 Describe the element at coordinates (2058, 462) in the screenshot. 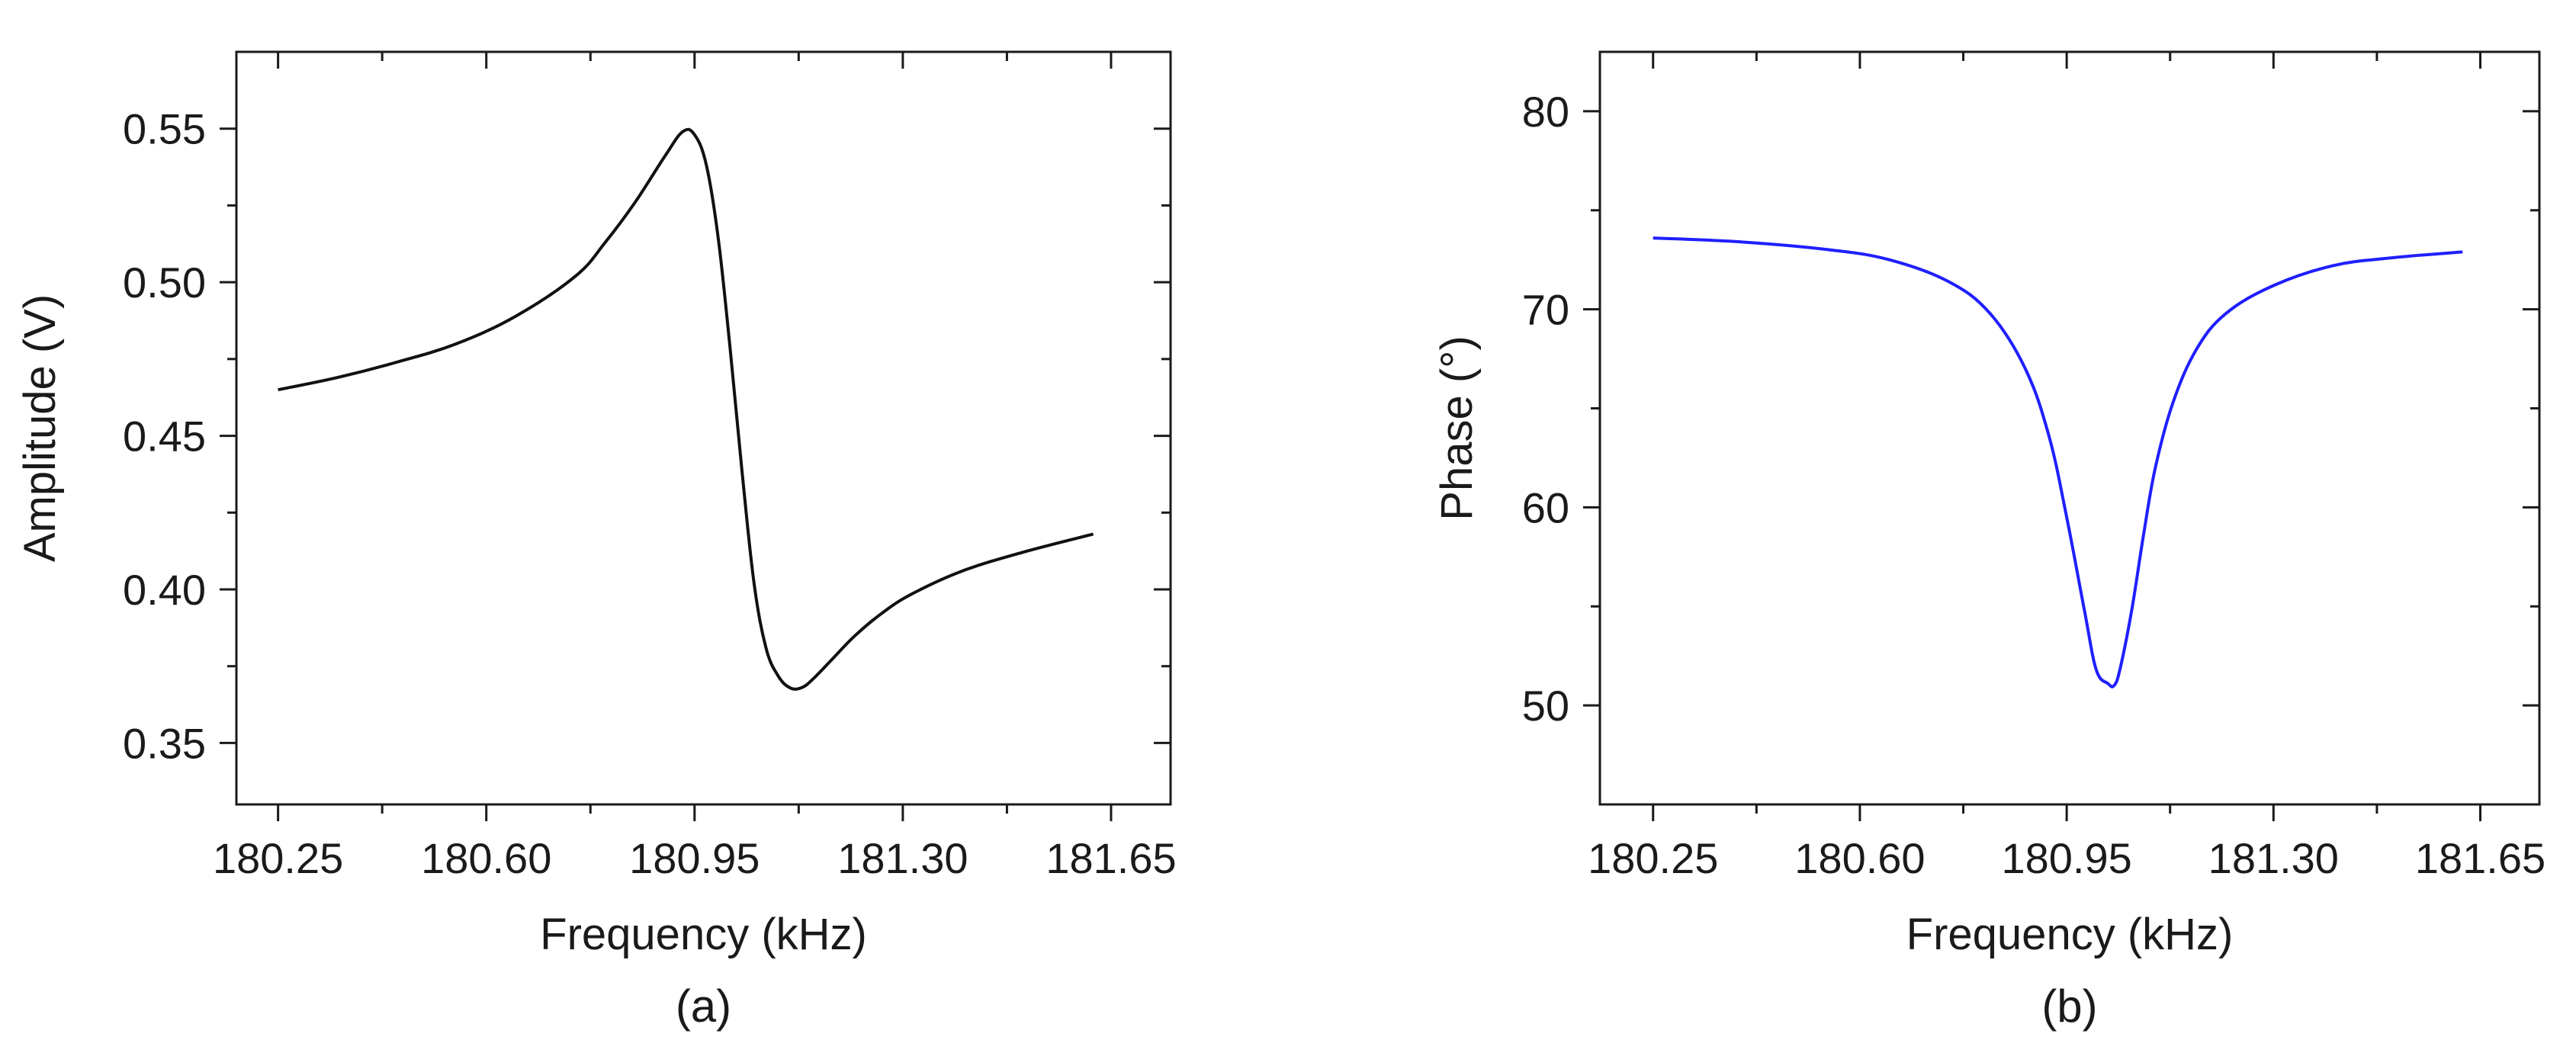

I see `series-line` at that location.